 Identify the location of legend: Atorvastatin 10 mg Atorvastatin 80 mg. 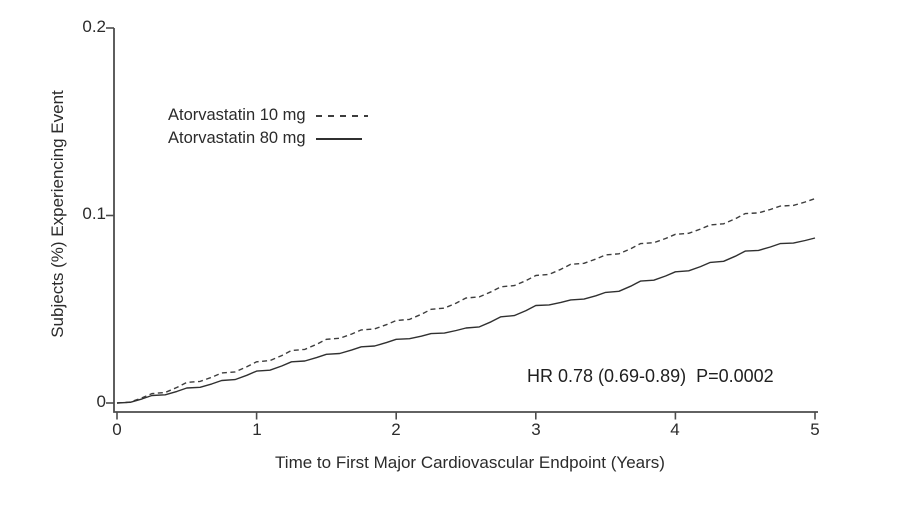
(268, 127).